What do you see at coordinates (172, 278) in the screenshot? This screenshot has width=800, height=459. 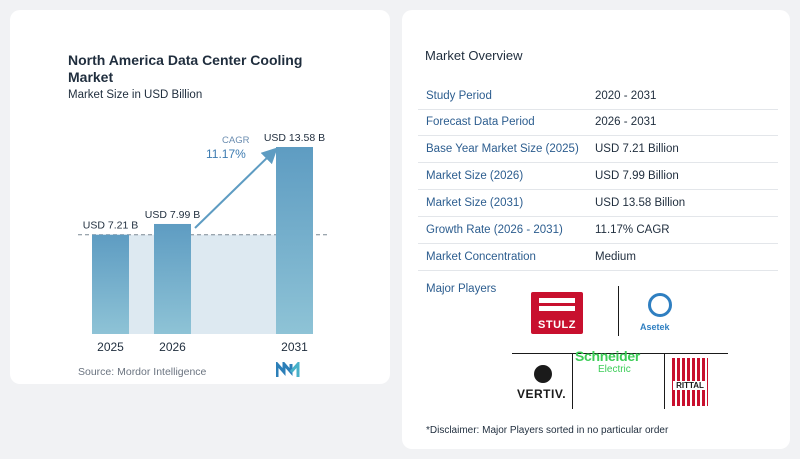 I see `bar-2026` at bounding box center [172, 278].